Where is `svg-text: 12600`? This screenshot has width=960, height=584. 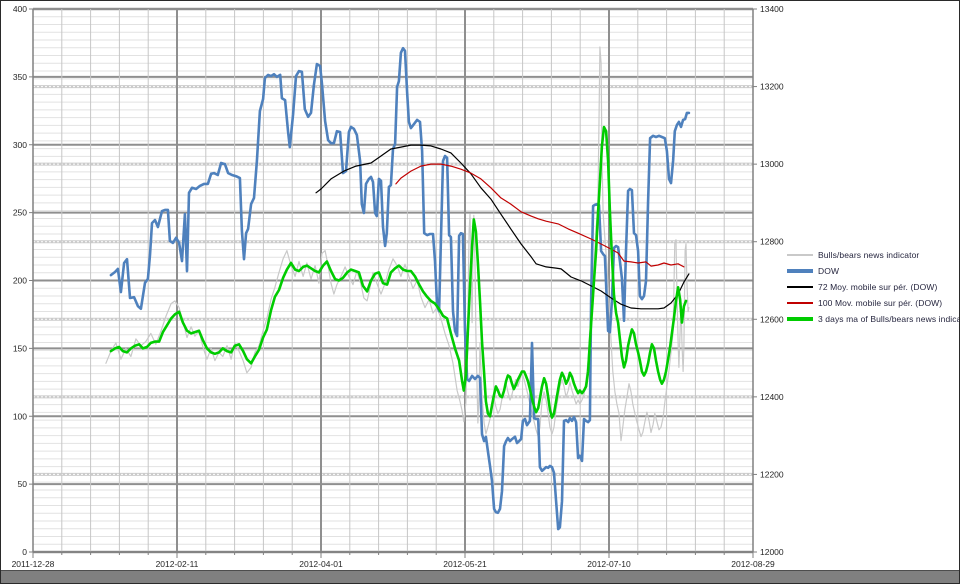 svg-text: 12600 is located at coordinates (772, 319).